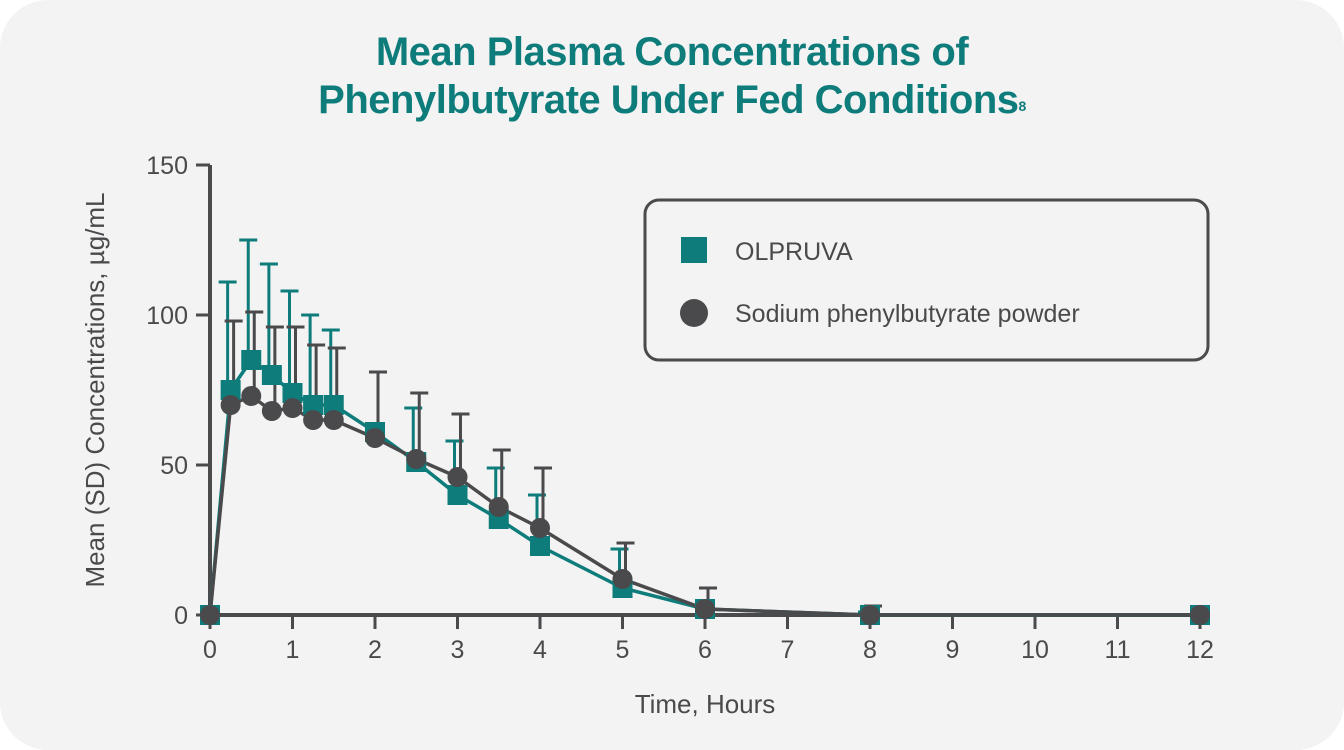 The image size is (1344, 750). I want to click on y-tick-label: 50, so click(174, 466).